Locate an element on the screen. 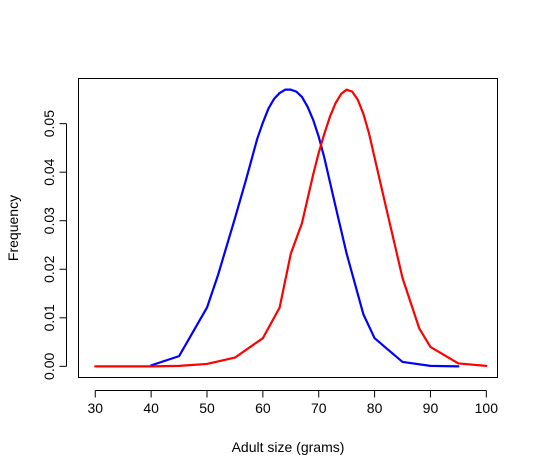 Image resolution: width=538 pixels, height=476 pixels. x-tick-label-90: 90 is located at coordinates (431, 408).